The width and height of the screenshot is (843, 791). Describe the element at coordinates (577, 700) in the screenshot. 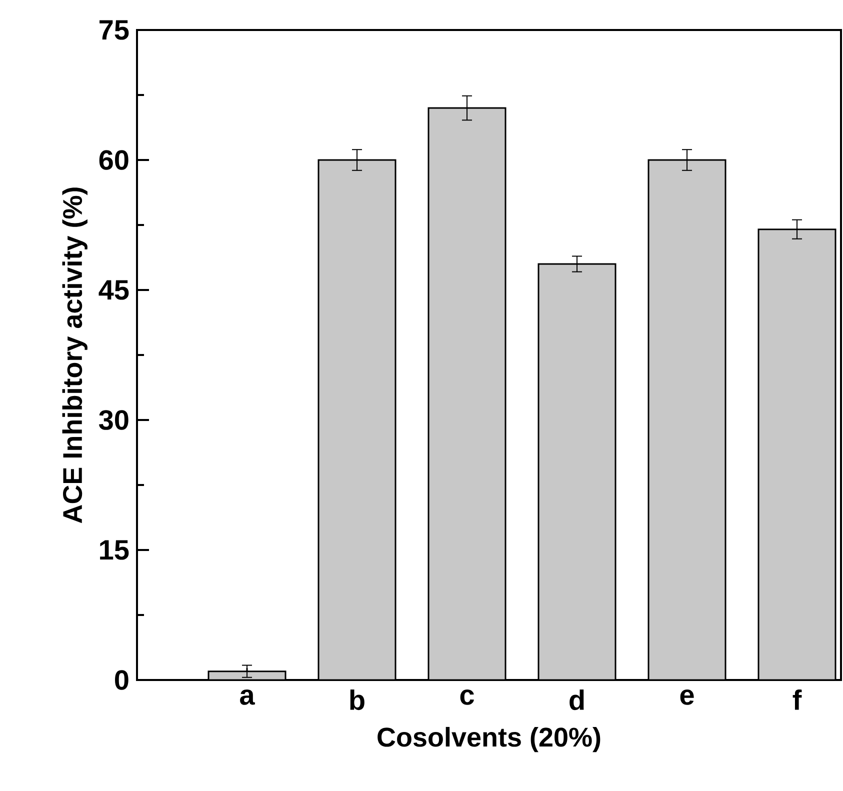

I see `x-tick-label: d` at that location.